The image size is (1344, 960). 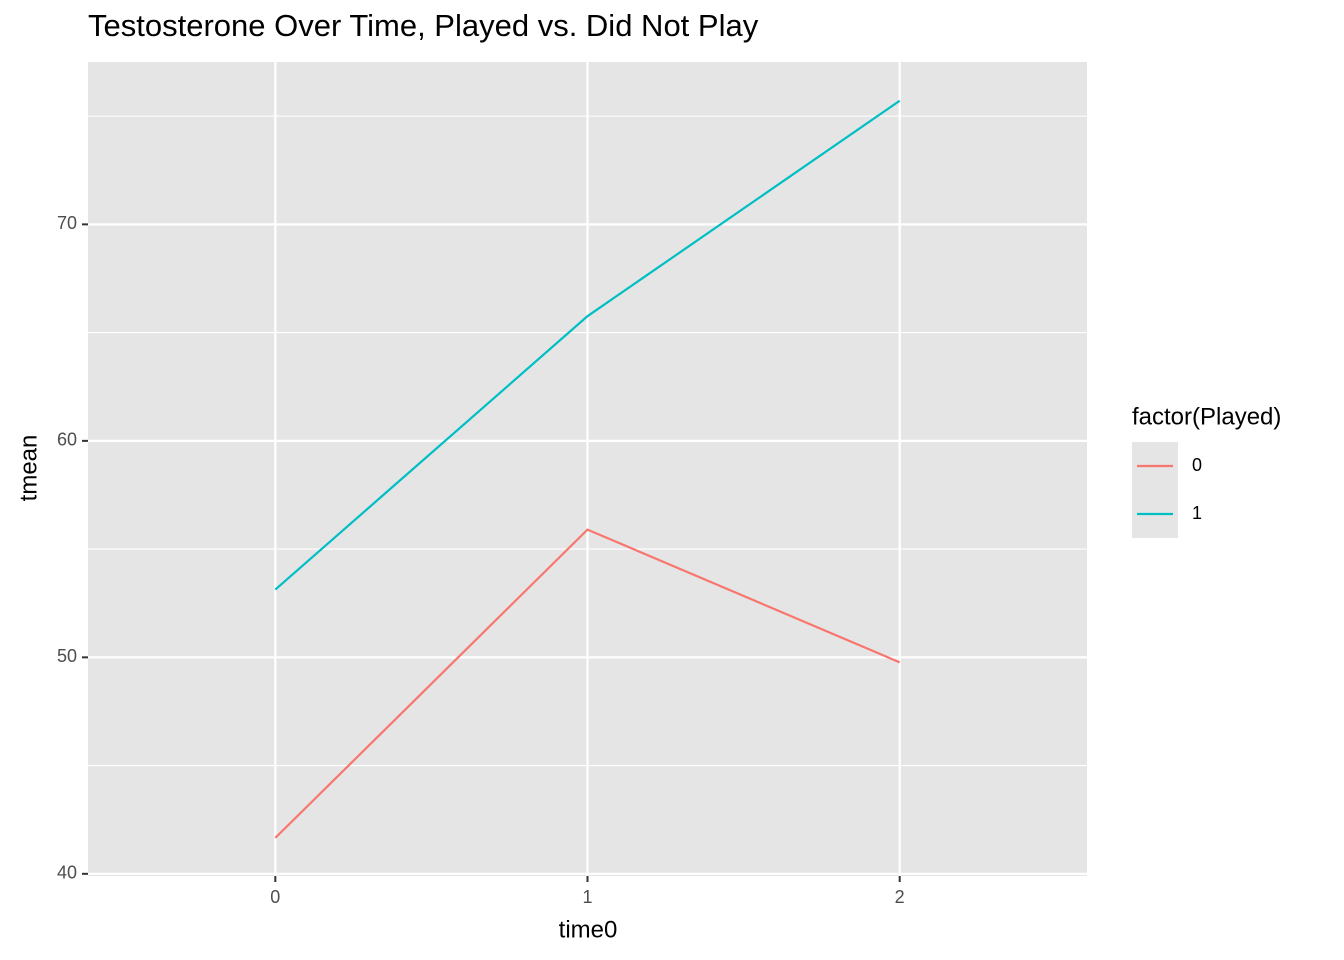 I want to click on y-tick-label: 50, so click(x=67, y=656).